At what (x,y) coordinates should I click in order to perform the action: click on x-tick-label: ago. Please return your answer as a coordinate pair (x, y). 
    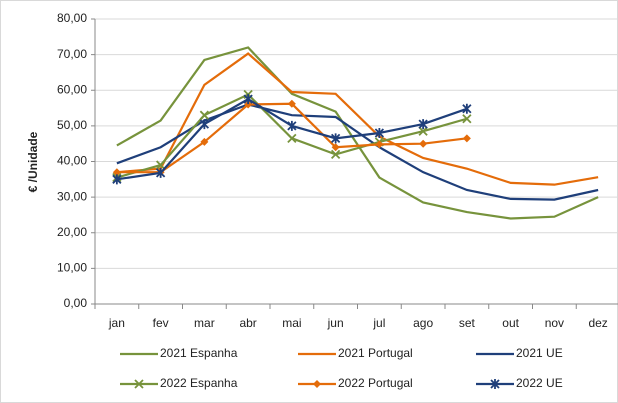
    Looking at the image, I should click on (423, 323).